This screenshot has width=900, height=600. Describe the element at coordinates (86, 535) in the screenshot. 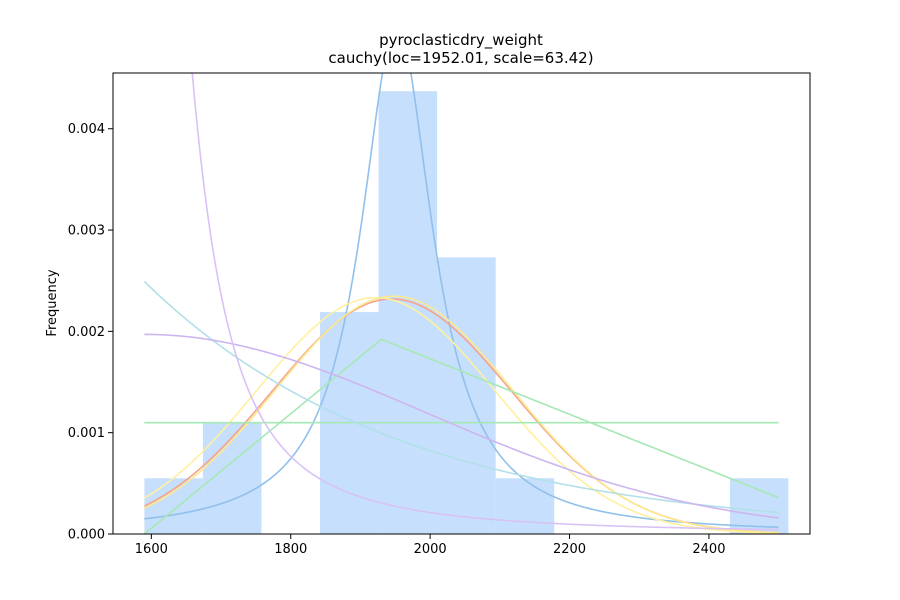

I see `y-tick-label: 0.000` at that location.